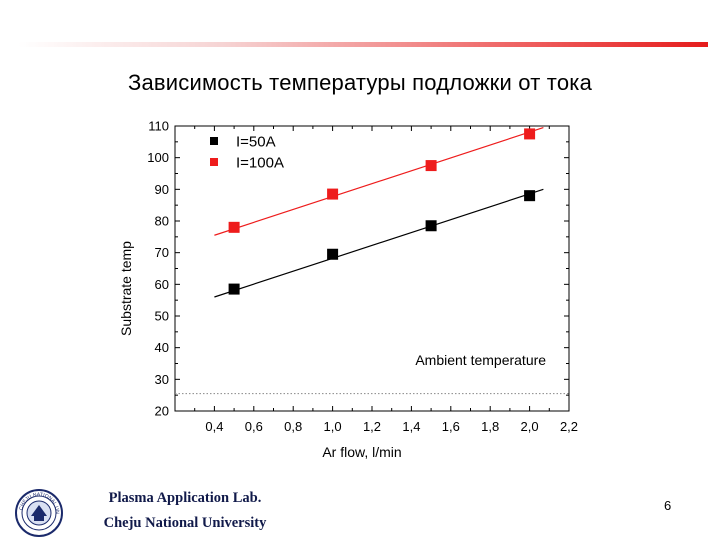 This screenshot has width=720, height=543. I want to click on x-tick-label: 0,8, so click(293, 426).